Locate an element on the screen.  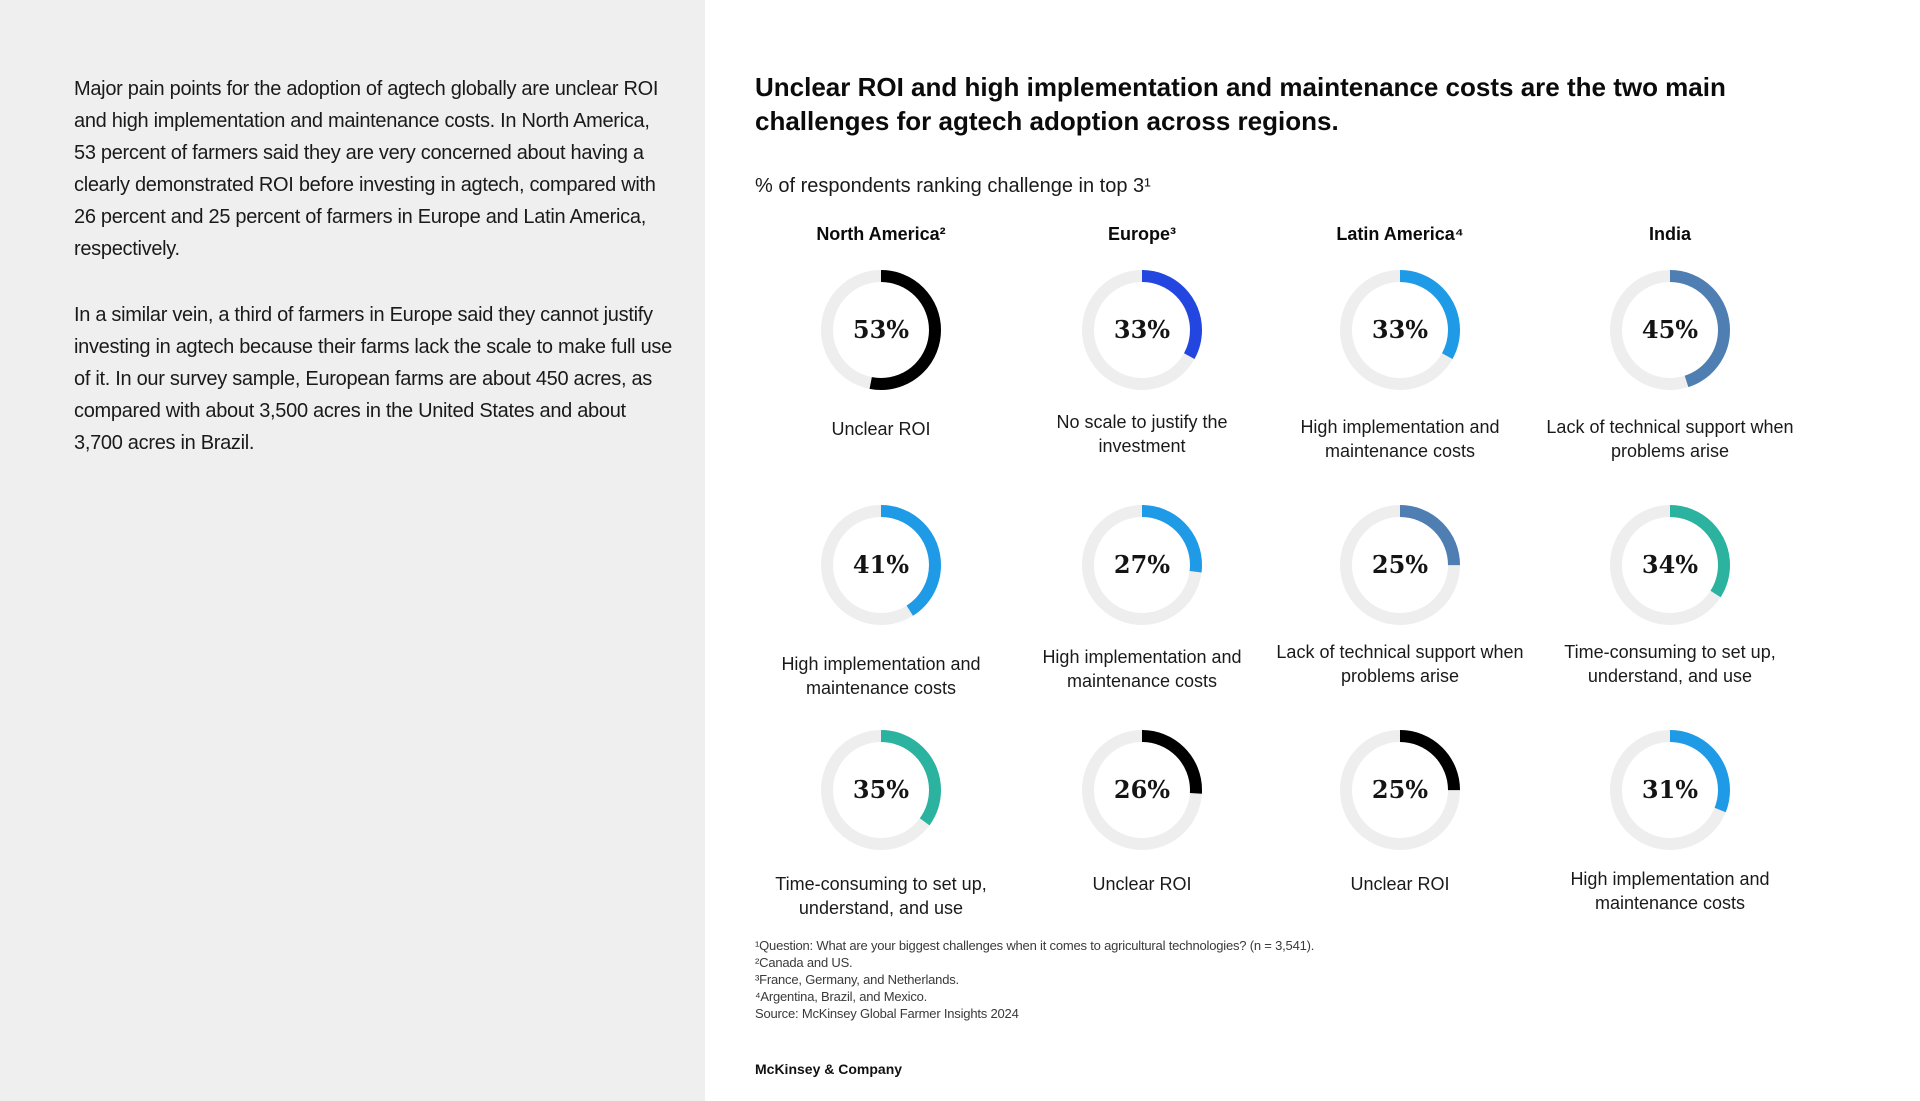
donut-chart: 45% is located at coordinates (1670, 330).